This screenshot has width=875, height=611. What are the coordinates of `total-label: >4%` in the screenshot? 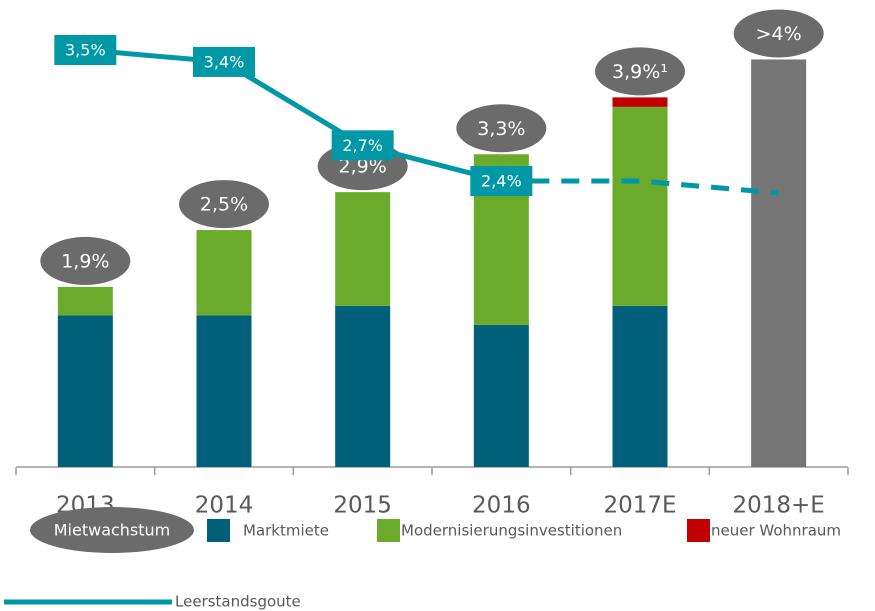 It's located at (779, 34).